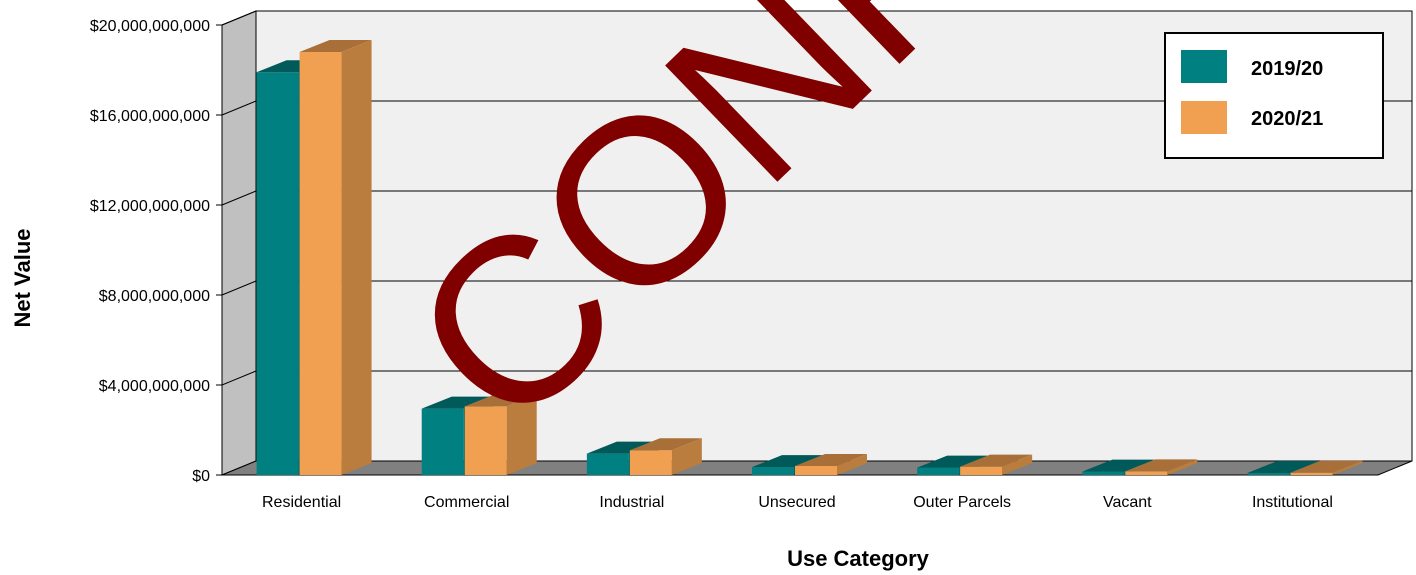 The image size is (1416, 575). I want to click on y-tick-label: $8,000,000,000, so click(154, 296).